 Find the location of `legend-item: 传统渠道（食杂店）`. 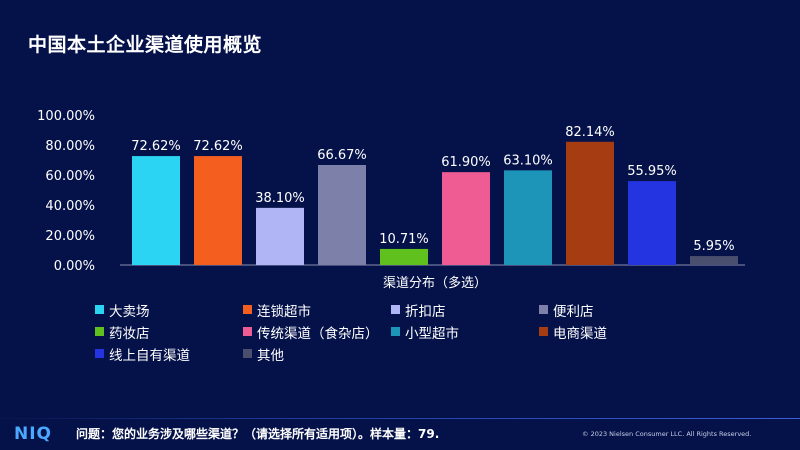

legend-item: 传统渠道（食杂店） is located at coordinates (317, 332).